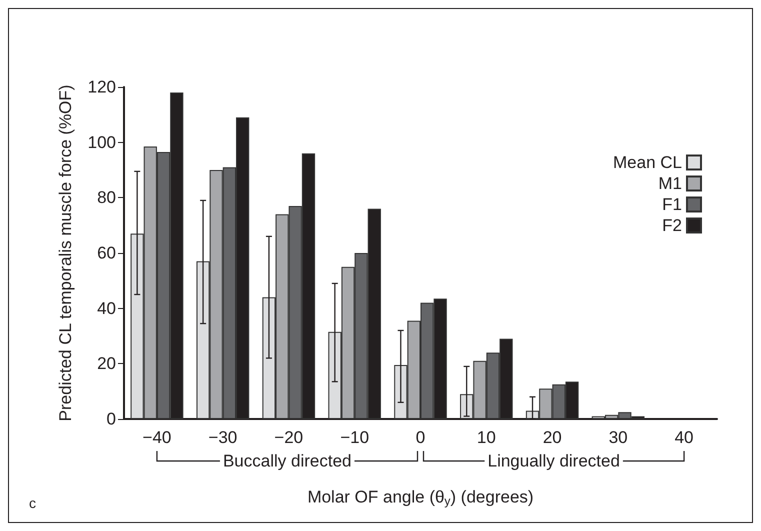 Image resolution: width=761 pixels, height=531 pixels. I want to click on x-tick-label: 40, so click(684, 437).